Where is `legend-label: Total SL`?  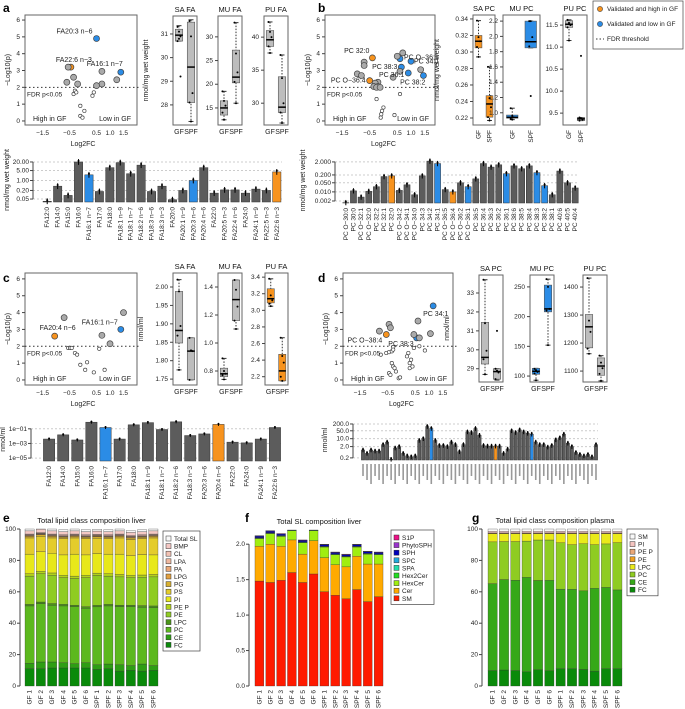
legend-label: Total SL is located at coordinates (186, 539).